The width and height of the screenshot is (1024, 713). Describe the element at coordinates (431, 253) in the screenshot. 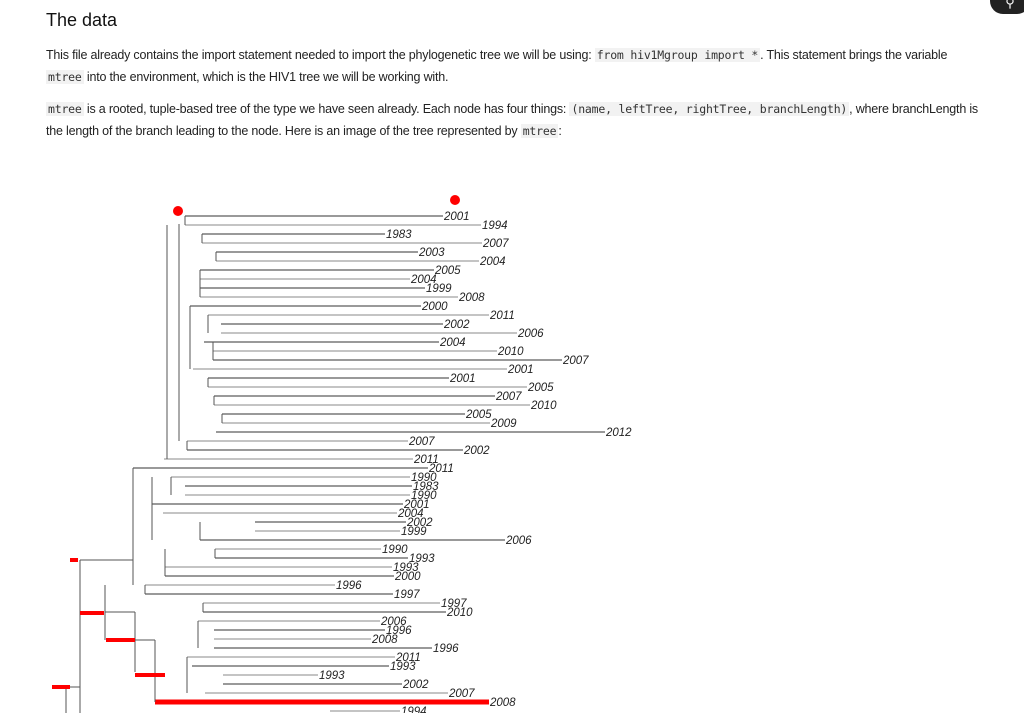

I see `leaf-label: 2003` at that location.